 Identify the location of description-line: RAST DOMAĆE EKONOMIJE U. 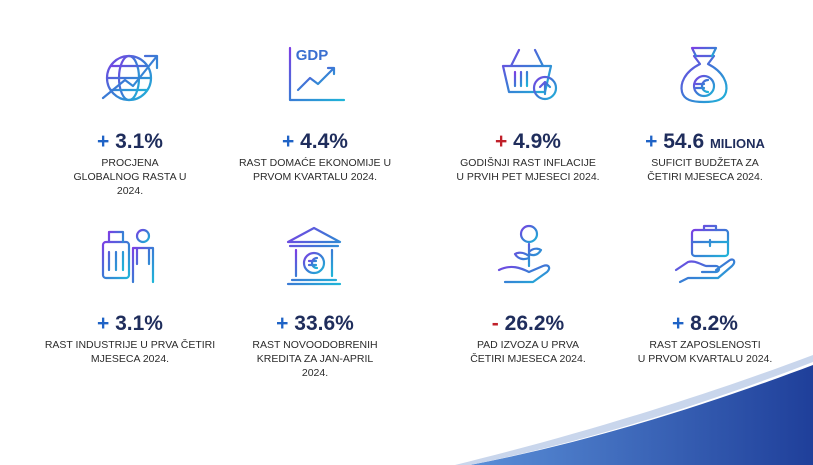
(315, 163).